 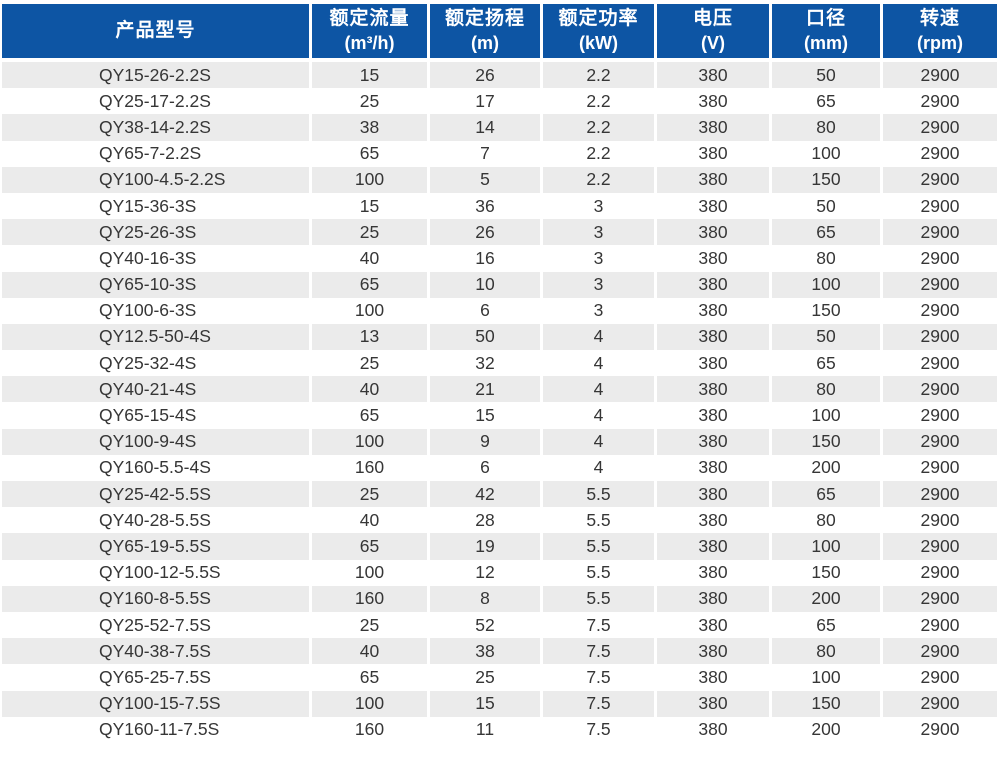 What do you see at coordinates (485, 415) in the screenshot?
I see `cell-head: 15` at bounding box center [485, 415].